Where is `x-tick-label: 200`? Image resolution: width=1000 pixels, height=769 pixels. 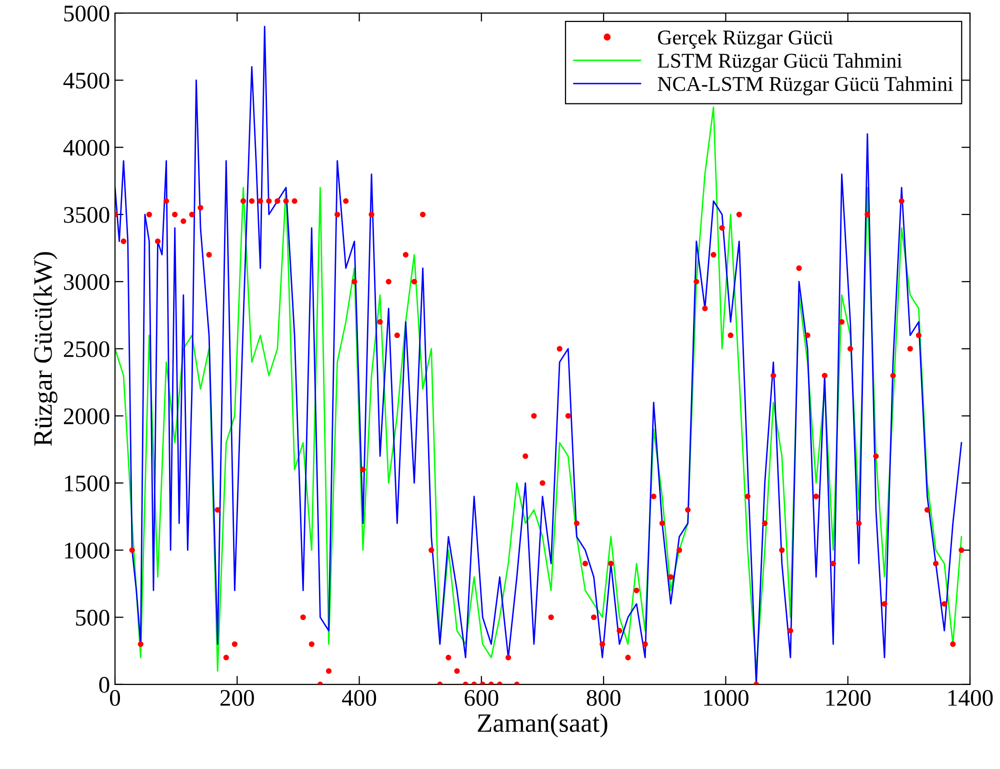
x-tick-label: 200 is located at coordinates (237, 698).